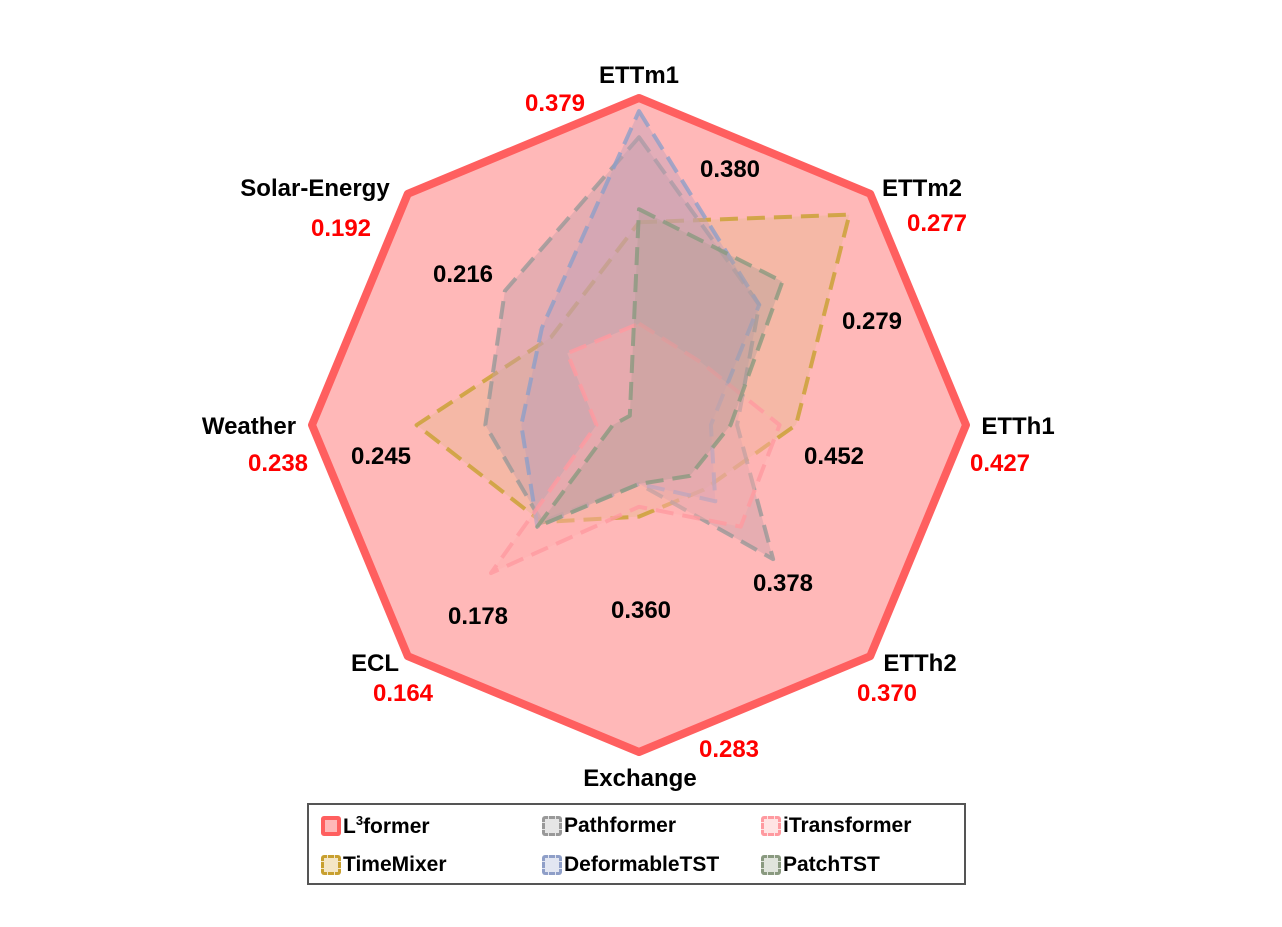 The image size is (1282, 927). I want to click on inner-value-etth2: 0.378, so click(783, 583).